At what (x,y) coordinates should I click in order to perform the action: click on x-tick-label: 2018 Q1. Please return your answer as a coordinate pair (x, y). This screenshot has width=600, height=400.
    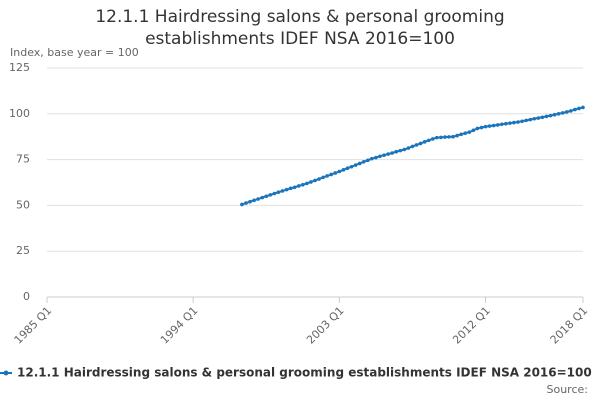
    Looking at the image, I should click on (569, 325).